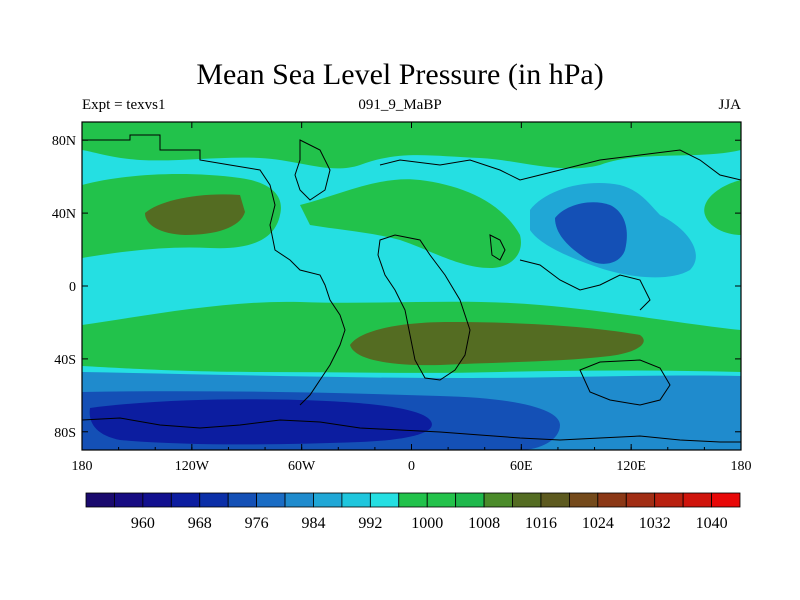 This screenshot has height=600, width=800. Describe the element at coordinates (72, 287) in the screenshot. I see `y-tick-label: 0` at that location.